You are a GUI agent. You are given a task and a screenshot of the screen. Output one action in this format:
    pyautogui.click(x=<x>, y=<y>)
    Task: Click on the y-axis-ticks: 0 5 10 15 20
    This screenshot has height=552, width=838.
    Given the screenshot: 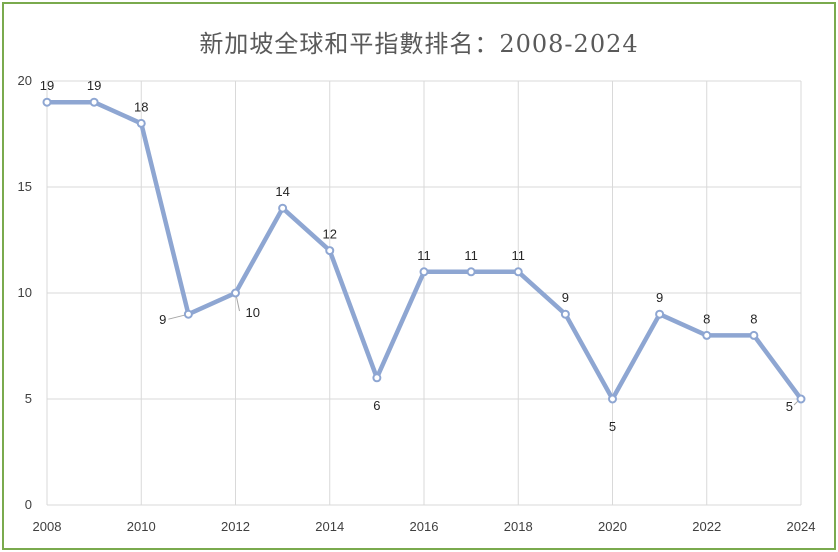 What is the action you would take?
    pyautogui.click(x=25, y=292)
    